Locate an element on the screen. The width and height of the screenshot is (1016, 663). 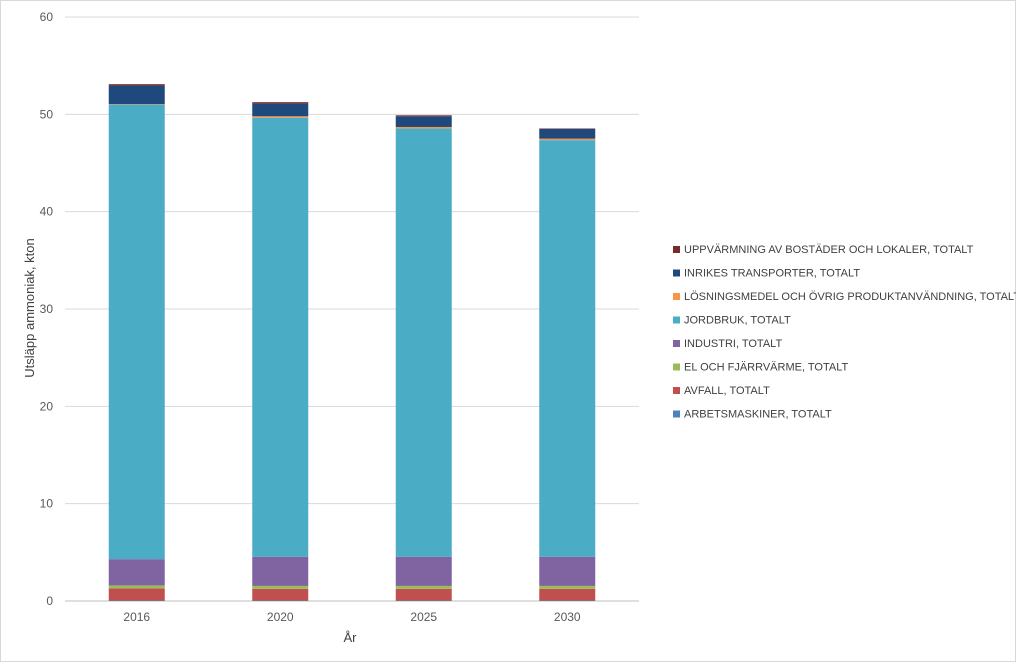
x-axis-title: År is located at coordinates (351, 637).